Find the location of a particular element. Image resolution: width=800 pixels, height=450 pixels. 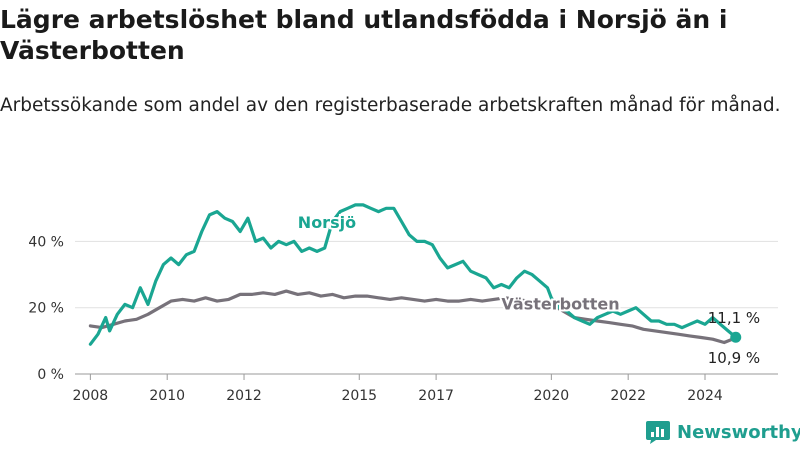

brand-logo: Newsworthy is located at coordinates (722, 432).